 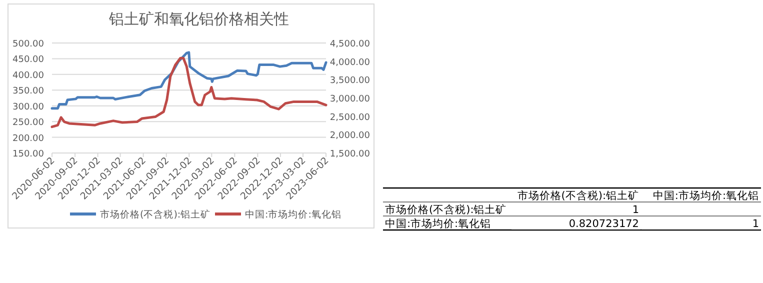 I want to click on y2-tick-label: 2,500.00, so click(x=350, y=117).